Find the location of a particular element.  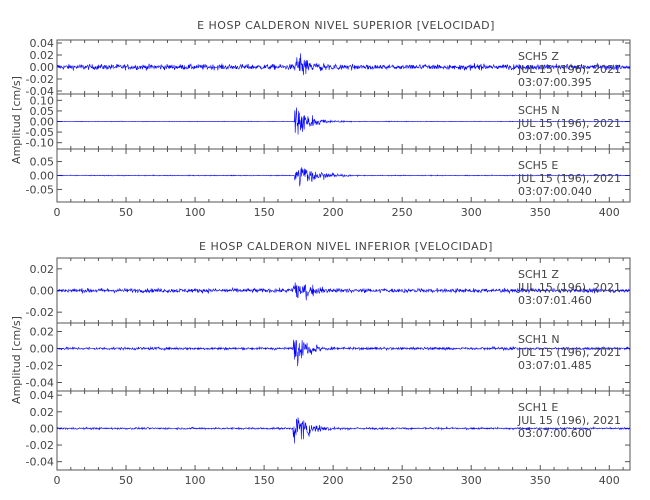

panel-frame is located at coordinates (343, 430).